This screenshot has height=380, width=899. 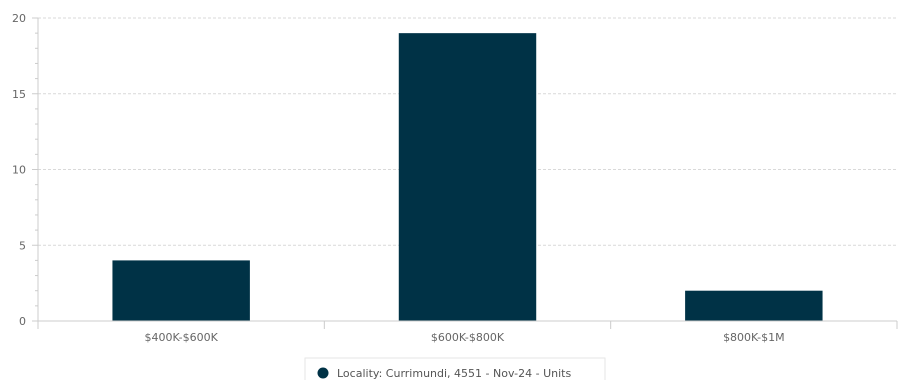 I want to click on y-tick-label: 10, so click(x=19, y=170).